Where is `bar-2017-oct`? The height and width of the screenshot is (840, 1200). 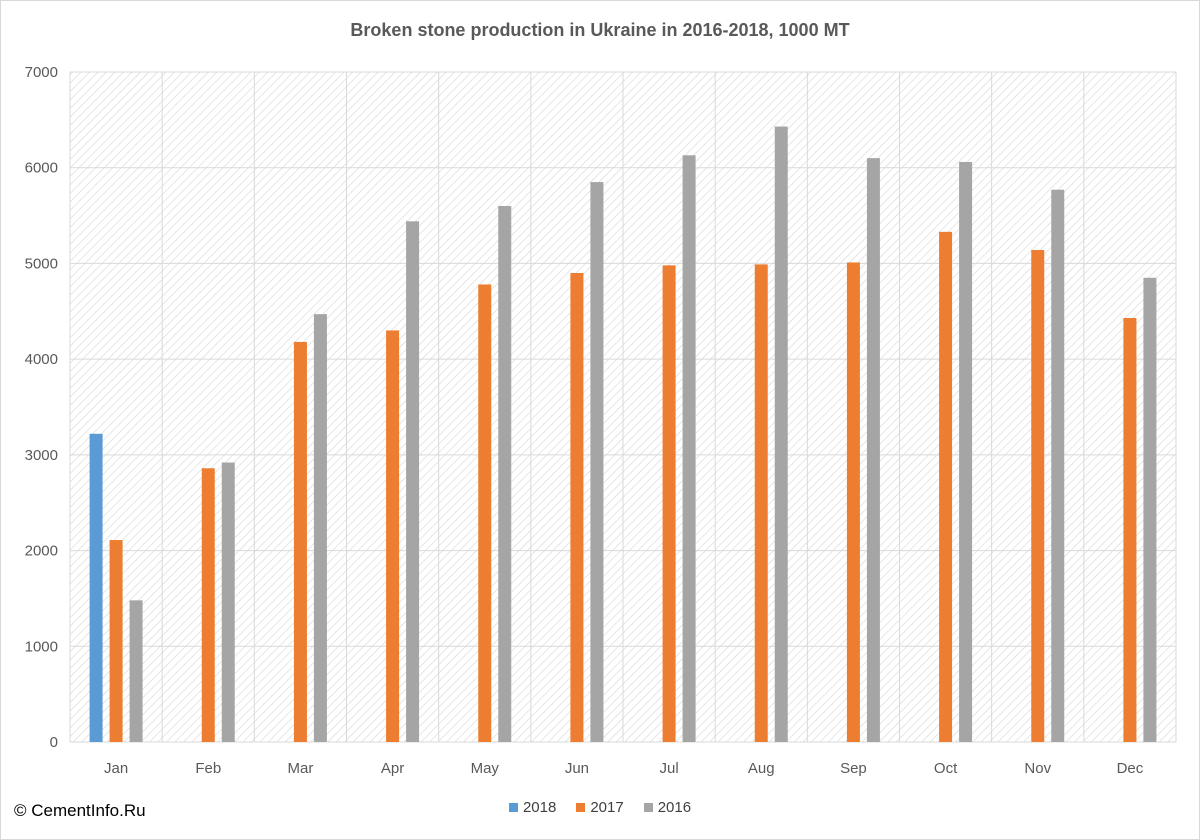
bar-2017-oct is located at coordinates (946, 487).